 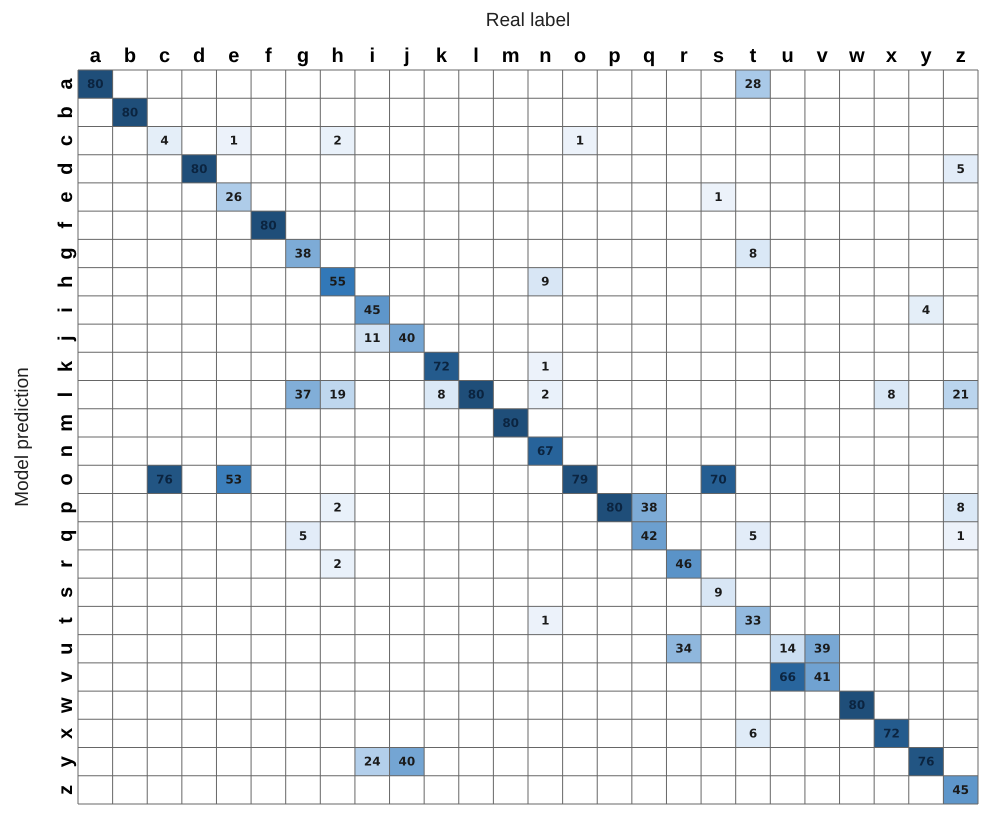 I want to click on data-label: 24, so click(x=372, y=761).